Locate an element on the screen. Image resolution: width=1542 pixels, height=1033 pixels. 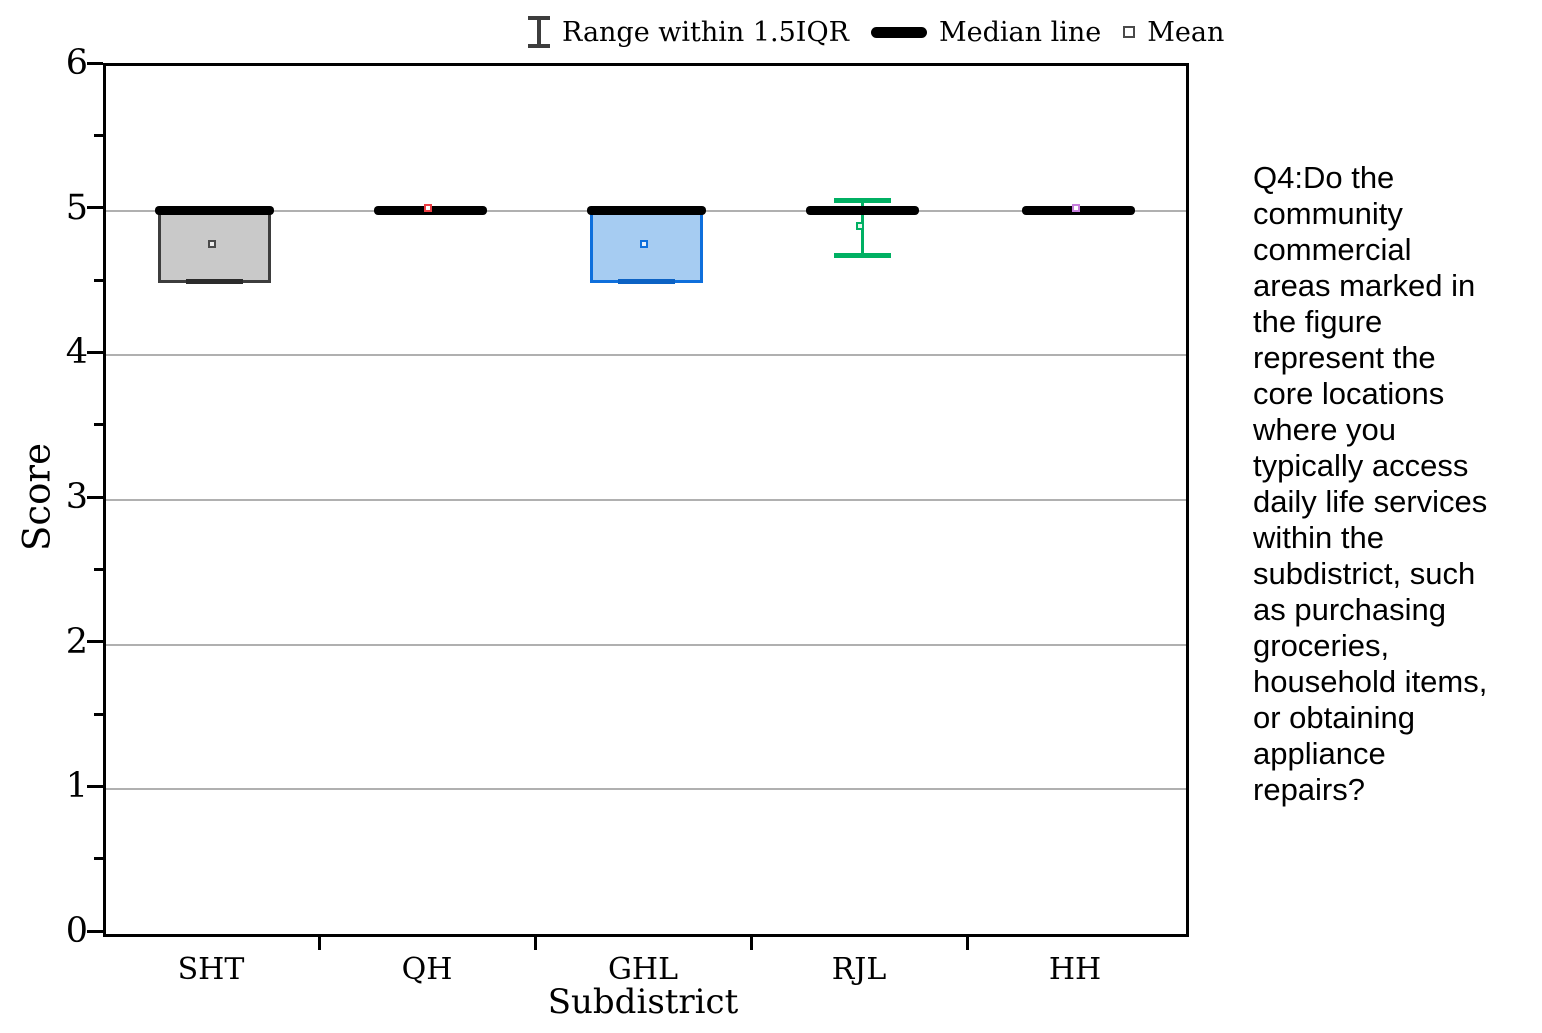
x-tick-label: RJL is located at coordinates (859, 969).